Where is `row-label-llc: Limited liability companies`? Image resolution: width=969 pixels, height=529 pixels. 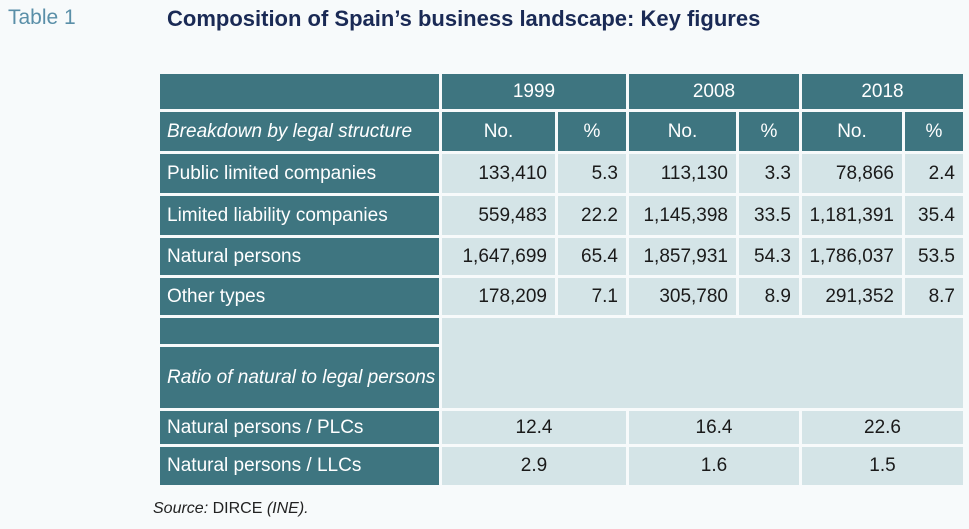 row-label-llc: Limited liability companies is located at coordinates (299, 215).